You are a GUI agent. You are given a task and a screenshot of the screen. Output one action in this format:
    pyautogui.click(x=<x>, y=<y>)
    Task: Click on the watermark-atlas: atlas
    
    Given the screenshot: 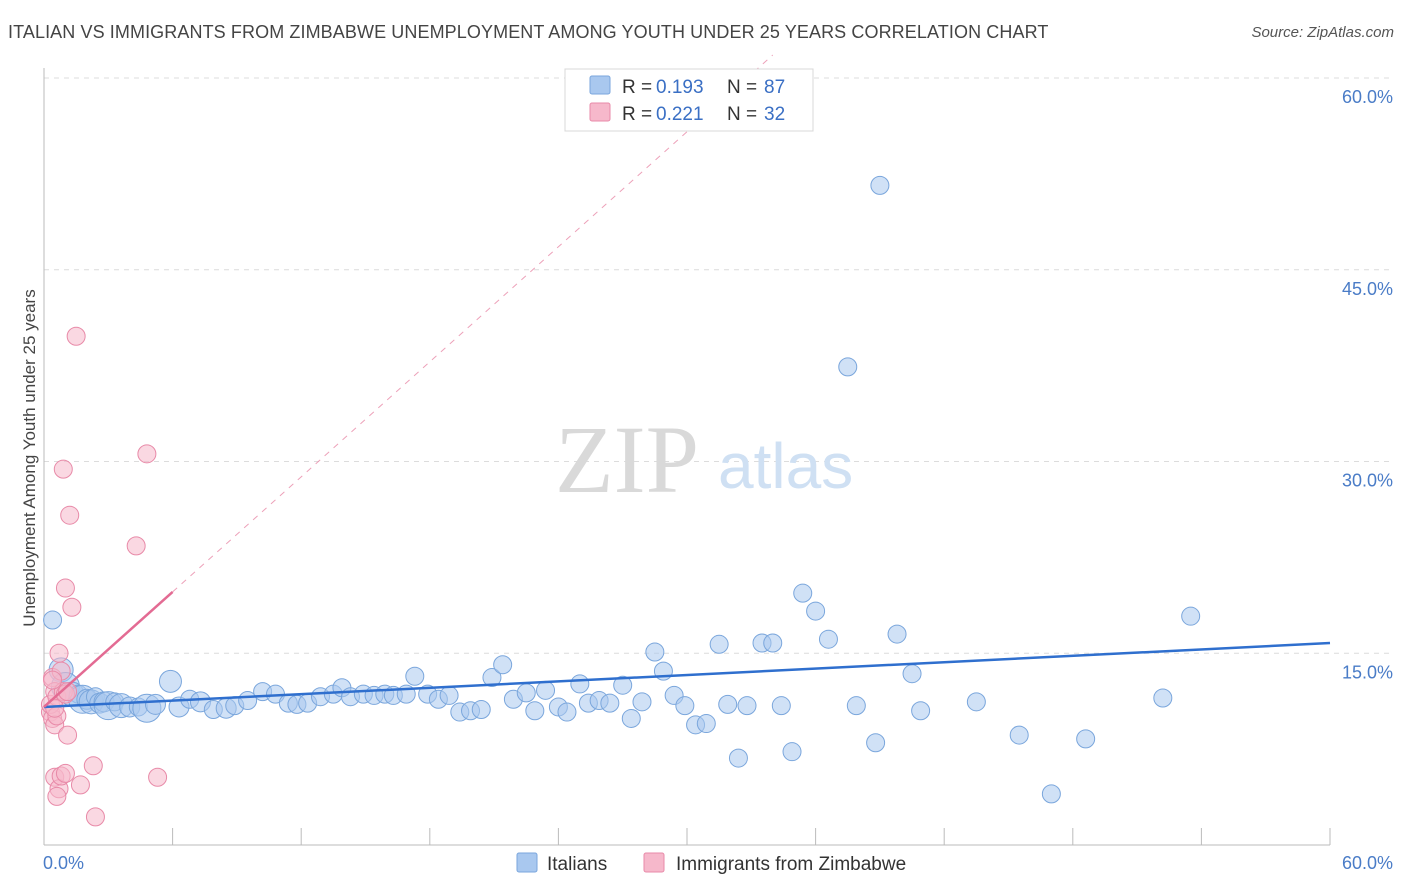 What is the action you would take?
    pyautogui.click(x=785, y=466)
    